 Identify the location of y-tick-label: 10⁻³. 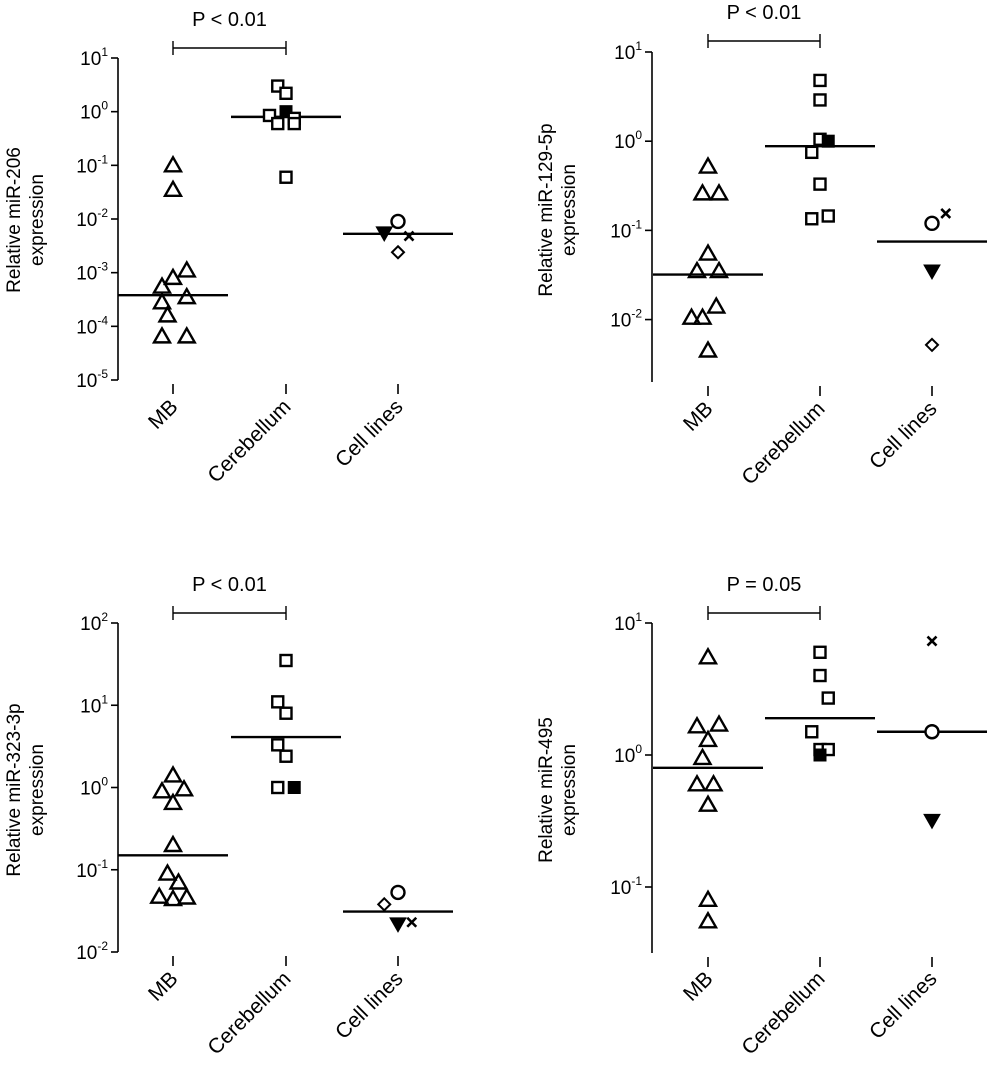
(92, 272).